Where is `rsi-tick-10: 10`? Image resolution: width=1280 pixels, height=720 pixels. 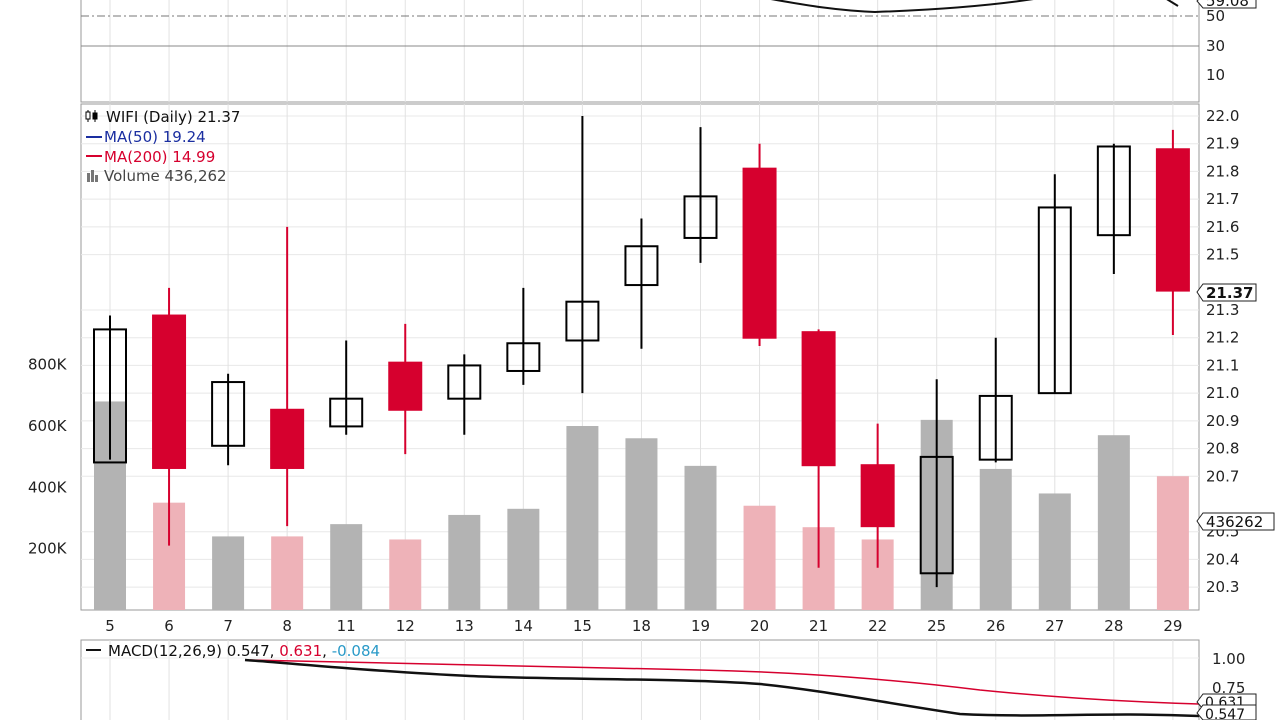
rsi-tick-10: 10 is located at coordinates (1215, 75).